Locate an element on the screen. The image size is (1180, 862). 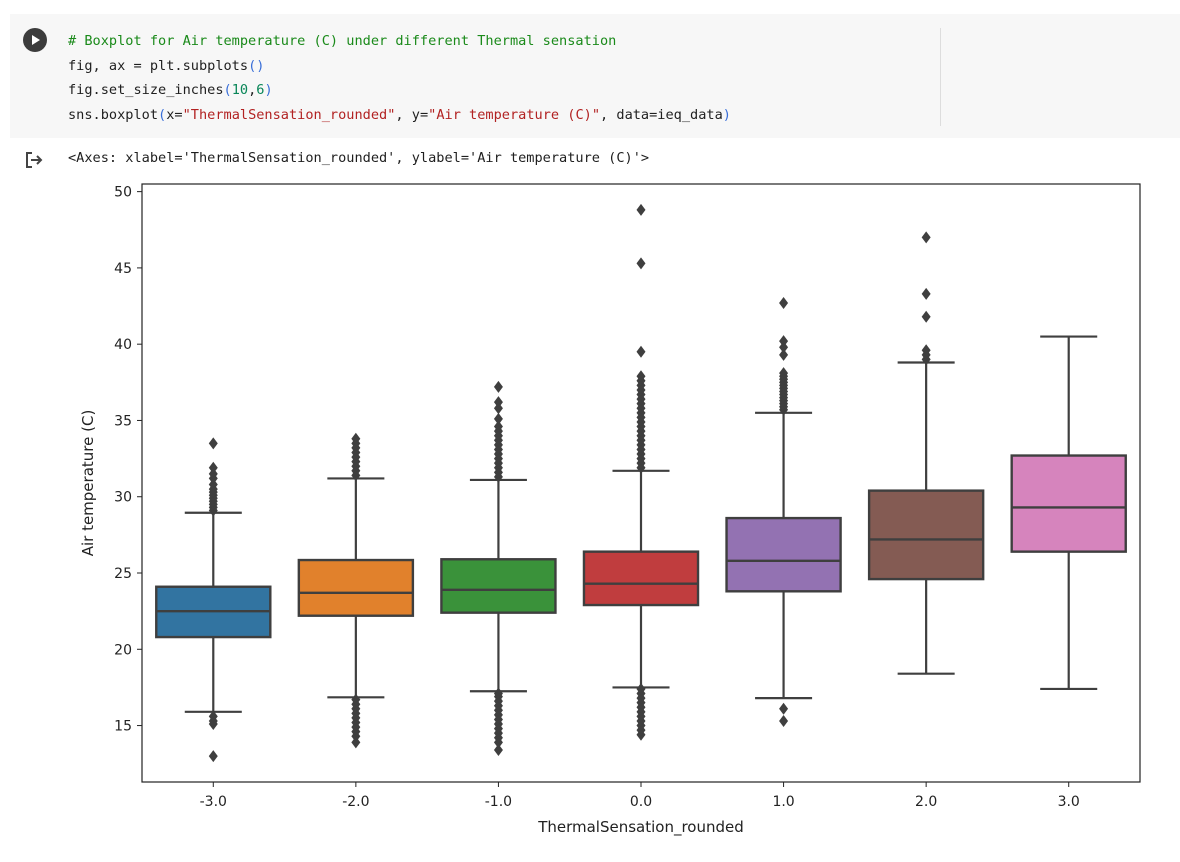
code-token: "ThermalSensation_rounded" is located at coordinates (289, 114).